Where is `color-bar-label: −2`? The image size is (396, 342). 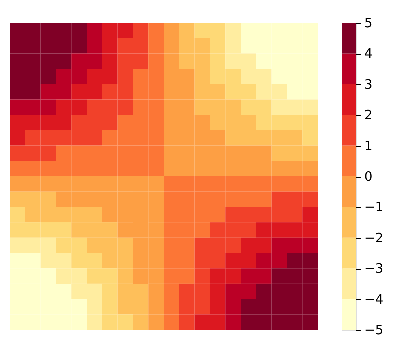
color-bar-label: −2 is located at coordinates (374, 238).